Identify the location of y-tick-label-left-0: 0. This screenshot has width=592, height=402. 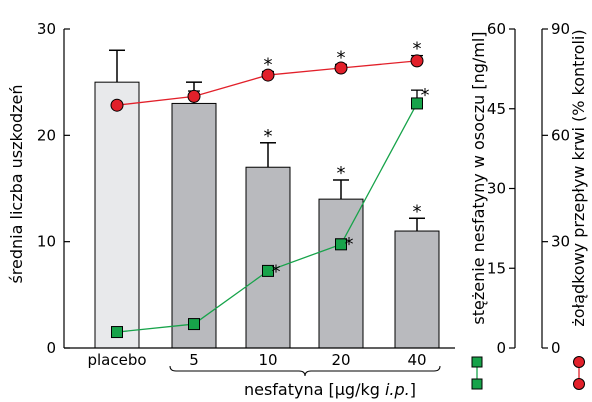
(51, 348).